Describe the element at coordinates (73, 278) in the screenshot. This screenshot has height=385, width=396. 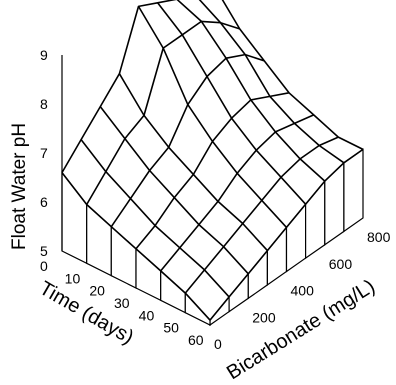
I see `x-tick-label: 10` at that location.